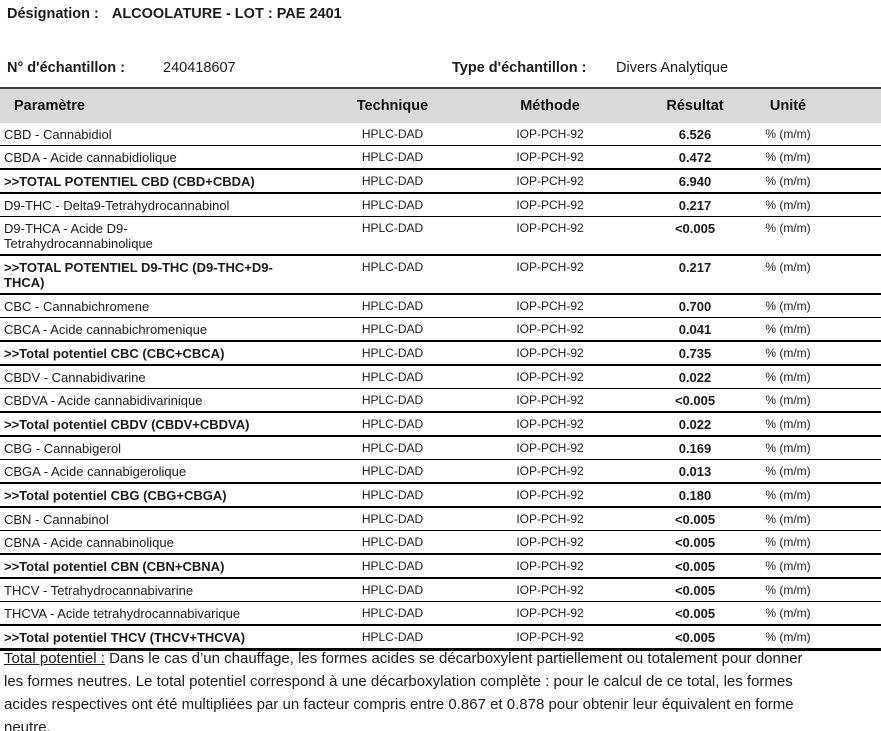 This screenshot has height=731, width=881. Describe the element at coordinates (75, 377) in the screenshot. I see `param-cell: CBDV - Cannabidivarine` at that location.